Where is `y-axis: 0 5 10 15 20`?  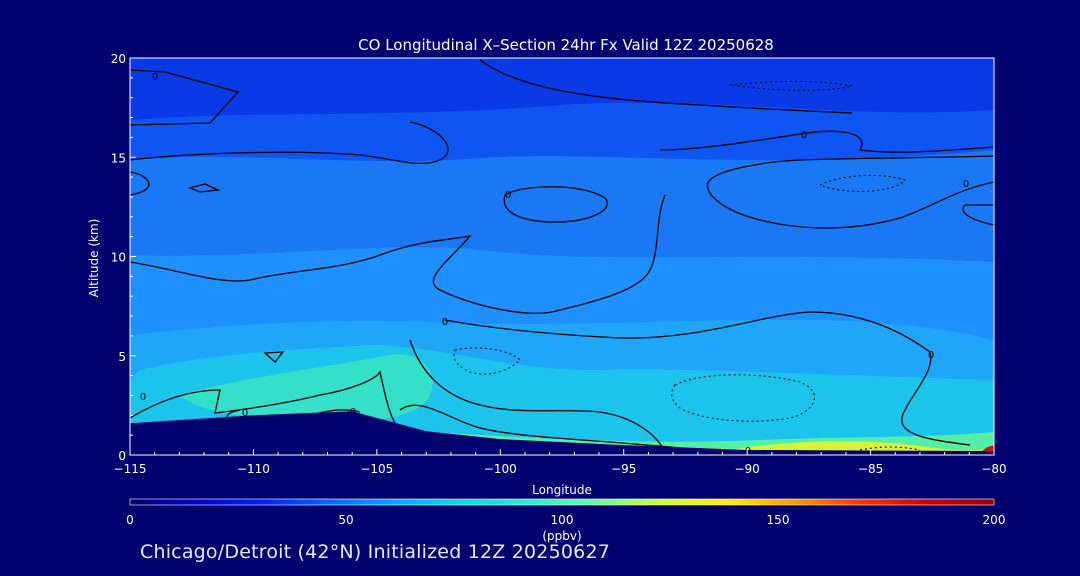
y-axis: 0 5 10 15 20 is located at coordinates (123, 257).